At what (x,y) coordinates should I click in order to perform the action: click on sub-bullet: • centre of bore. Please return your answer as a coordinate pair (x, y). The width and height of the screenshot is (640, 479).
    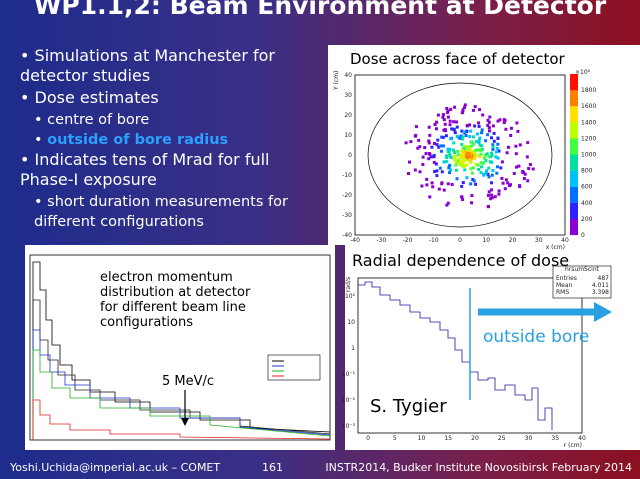
    Looking at the image, I should click on (92, 120).